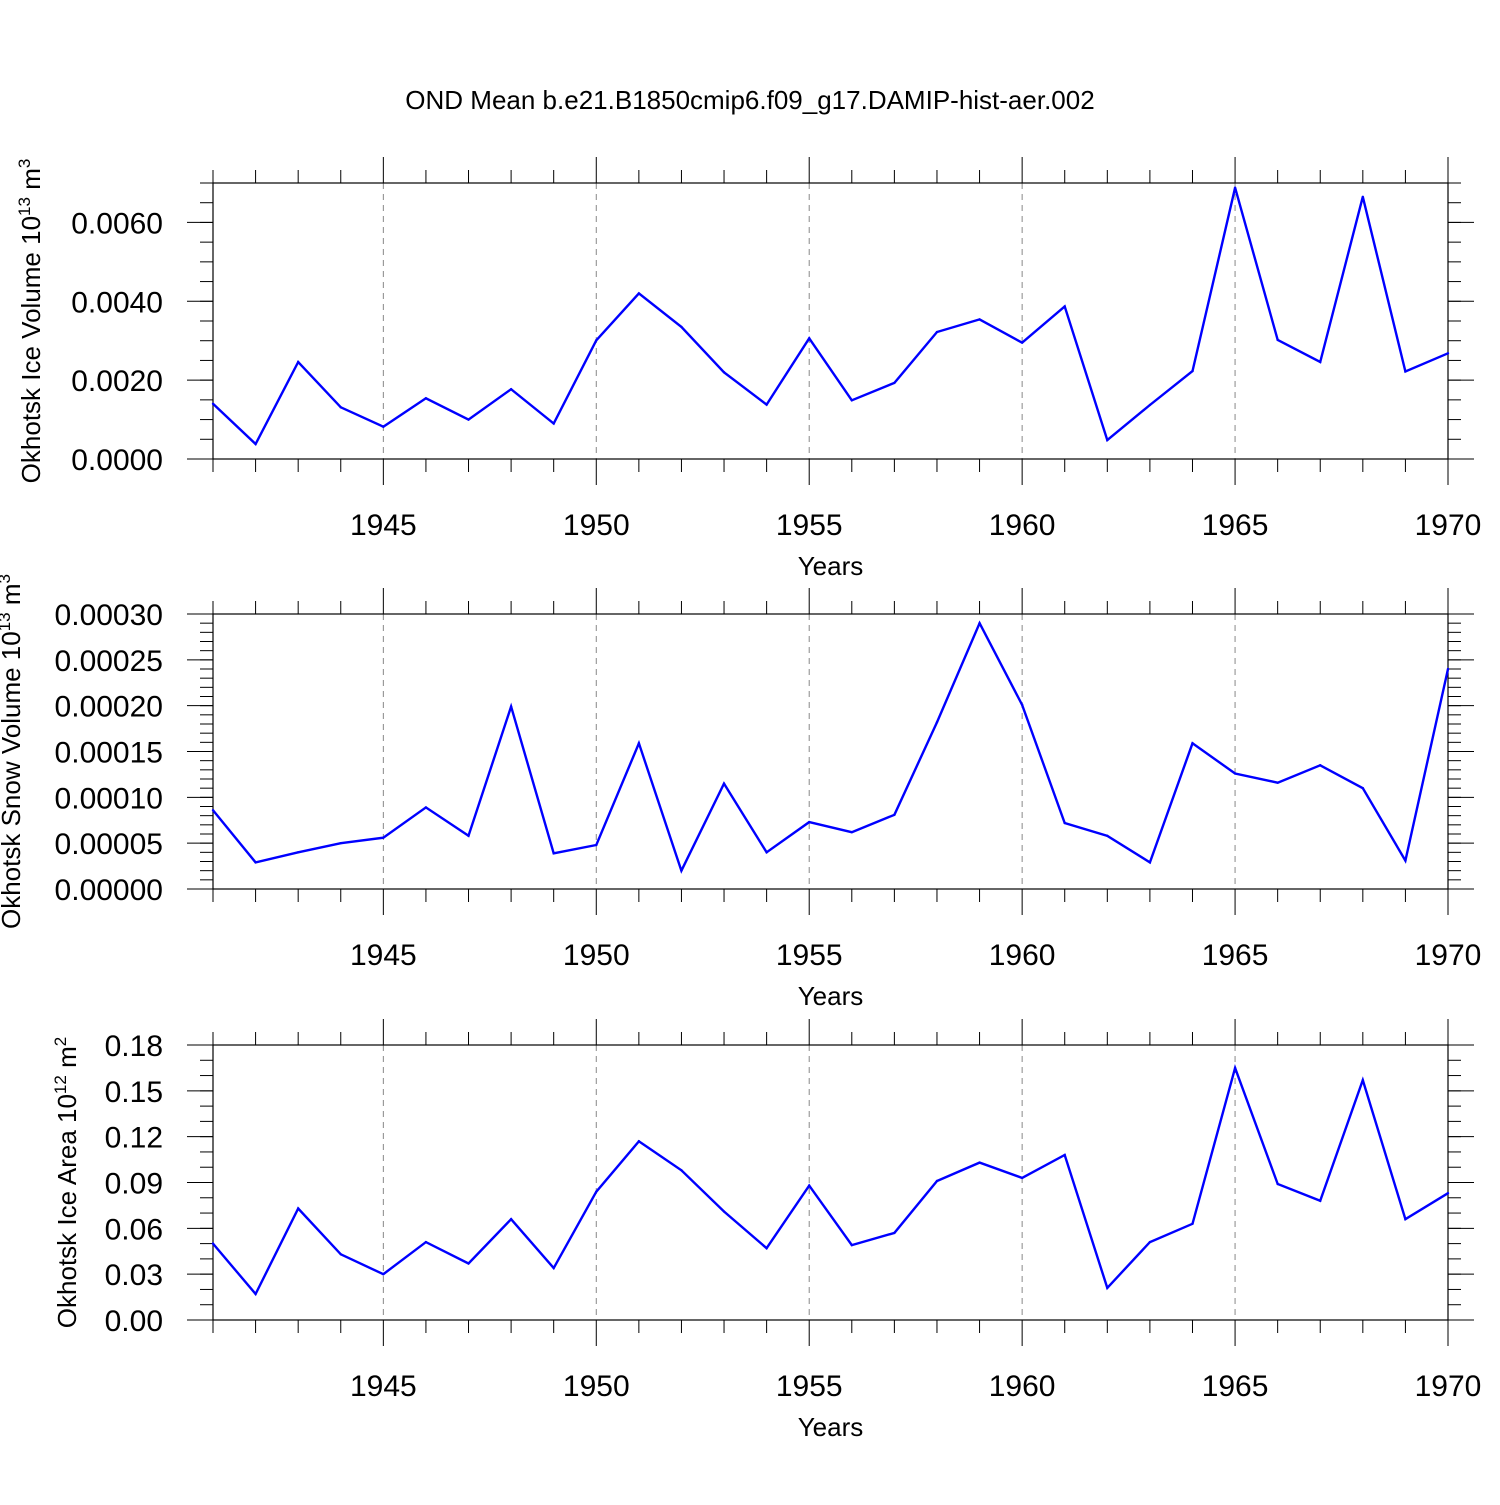 The height and width of the screenshot is (1505, 1500). What do you see at coordinates (134, 1321) in the screenshot?
I see `y-tick-label: 0.00` at bounding box center [134, 1321].